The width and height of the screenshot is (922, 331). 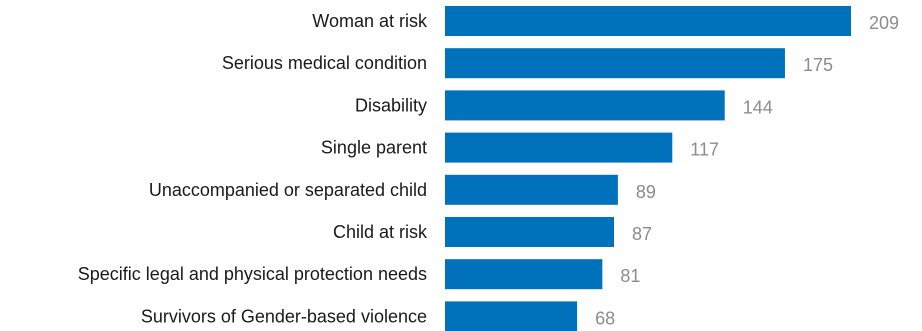 What do you see at coordinates (374, 148) in the screenshot?
I see `category-label-3: Single parent` at bounding box center [374, 148].